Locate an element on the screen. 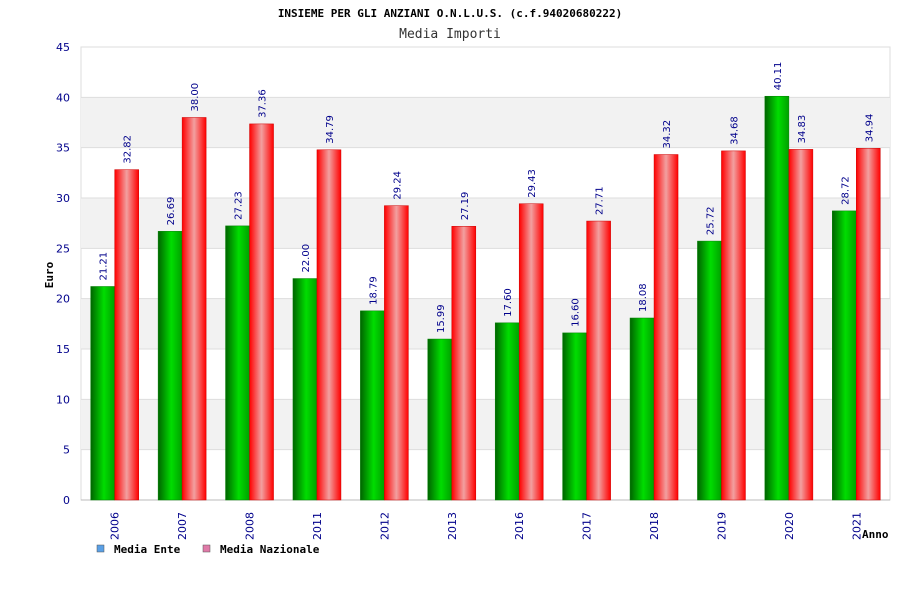  y-tick-label: 10 is located at coordinates (63, 399).